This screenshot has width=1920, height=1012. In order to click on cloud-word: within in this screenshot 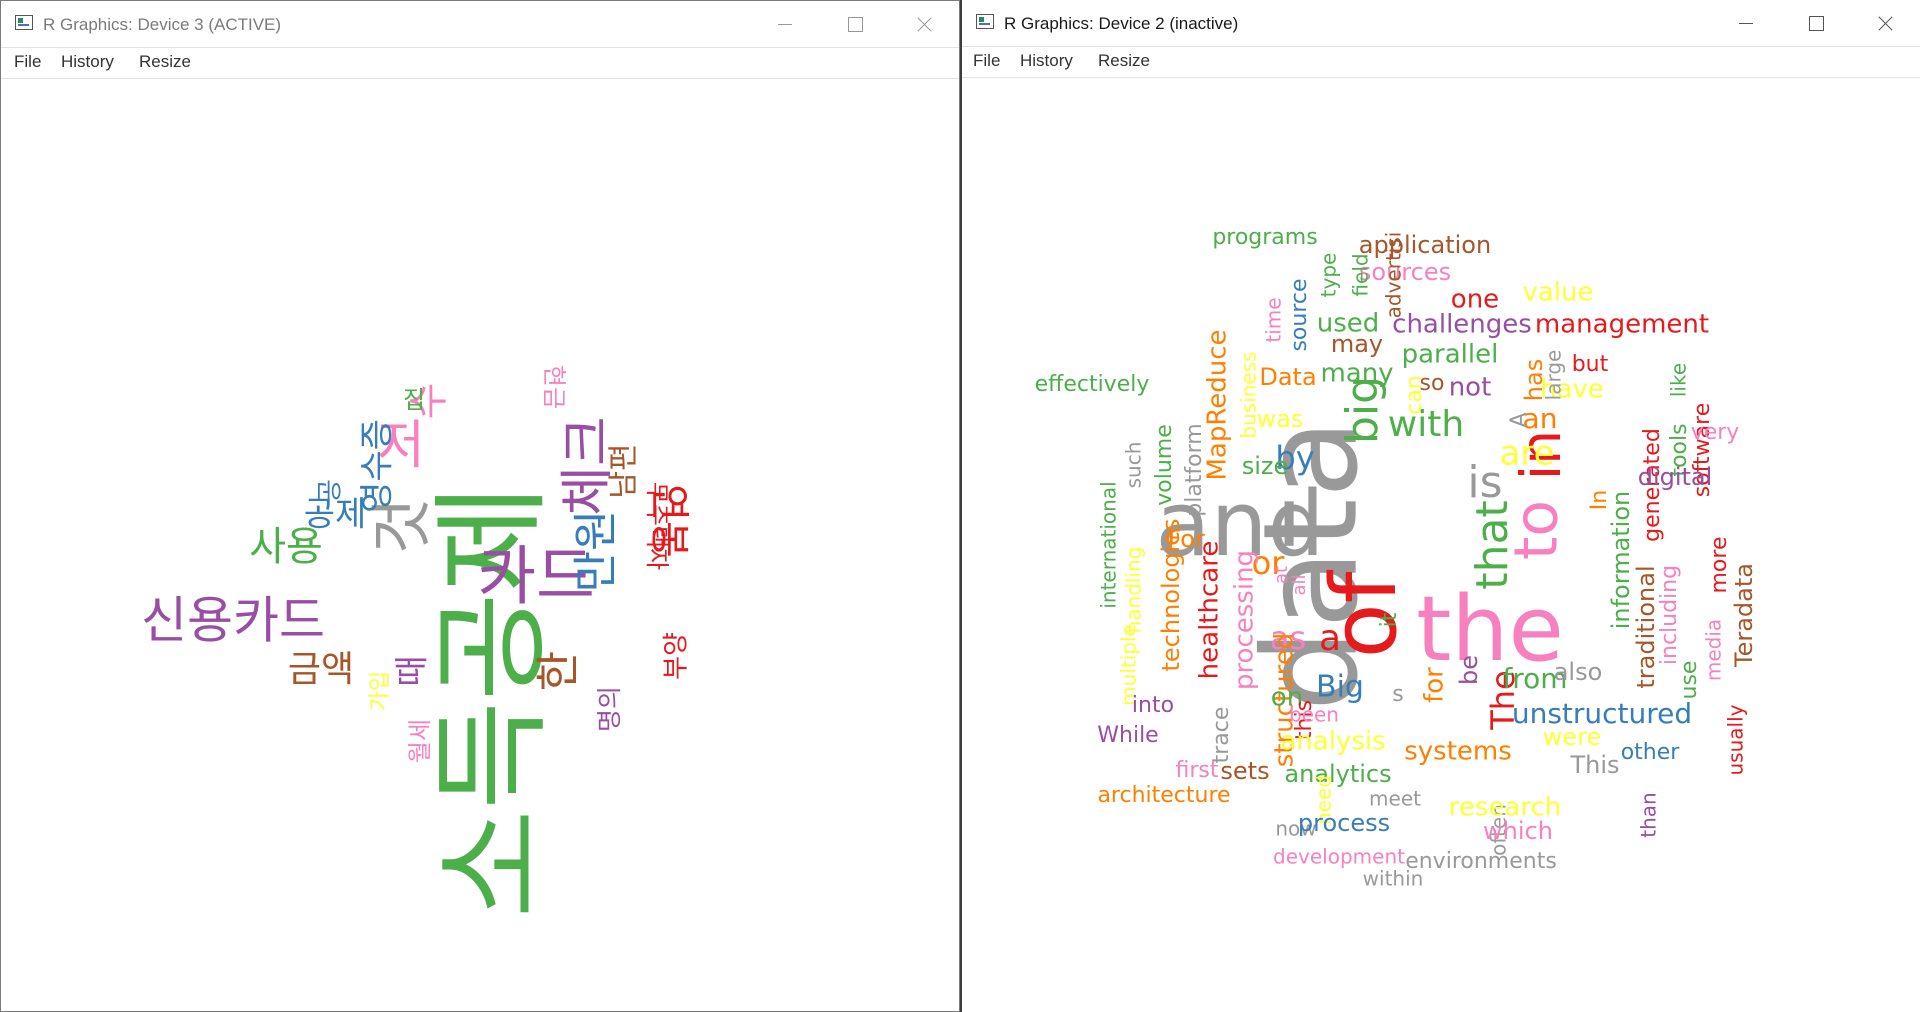, I will do `click(1393, 879)`.